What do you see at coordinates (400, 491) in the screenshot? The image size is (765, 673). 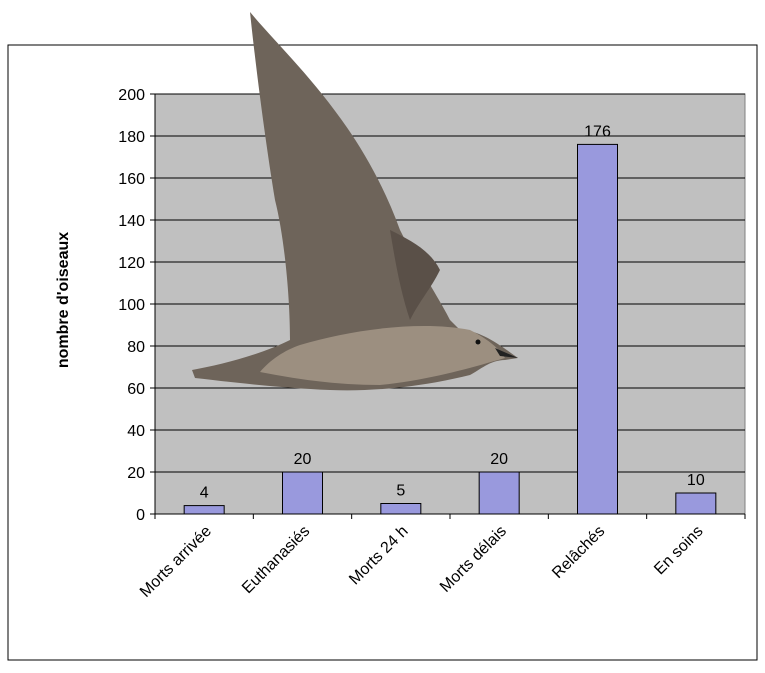 I see `data-label: 5` at bounding box center [400, 491].